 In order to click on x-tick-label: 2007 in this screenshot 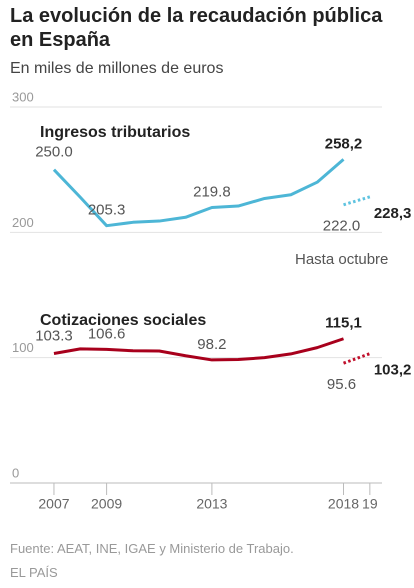, I will do `click(53, 504)`.